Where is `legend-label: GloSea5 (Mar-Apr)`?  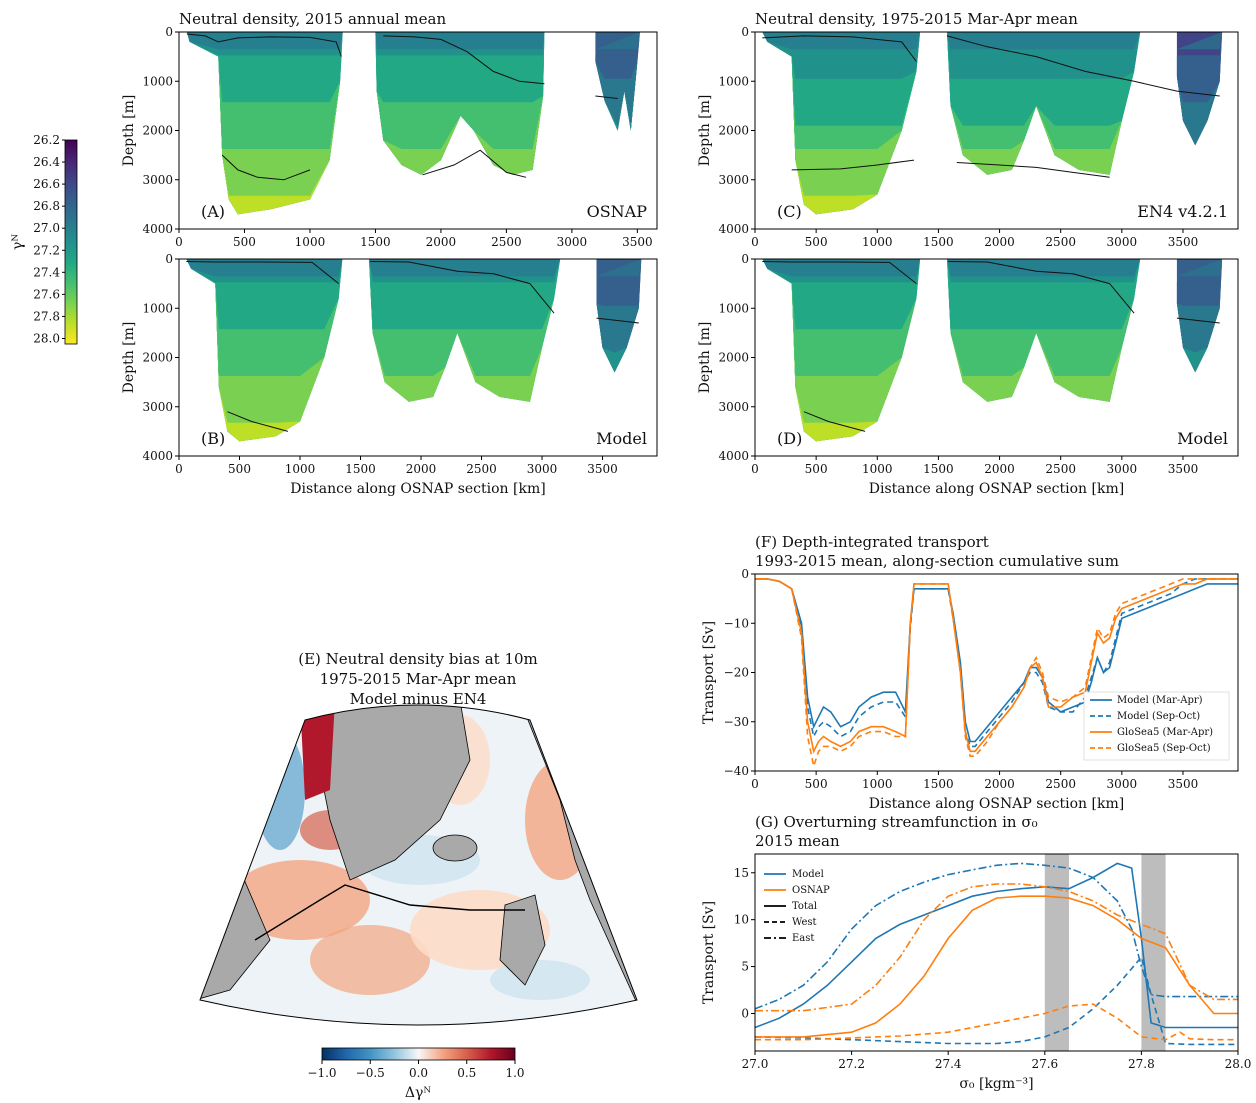
legend-label: GloSea5 (Mar-Apr) is located at coordinates (1165, 732).